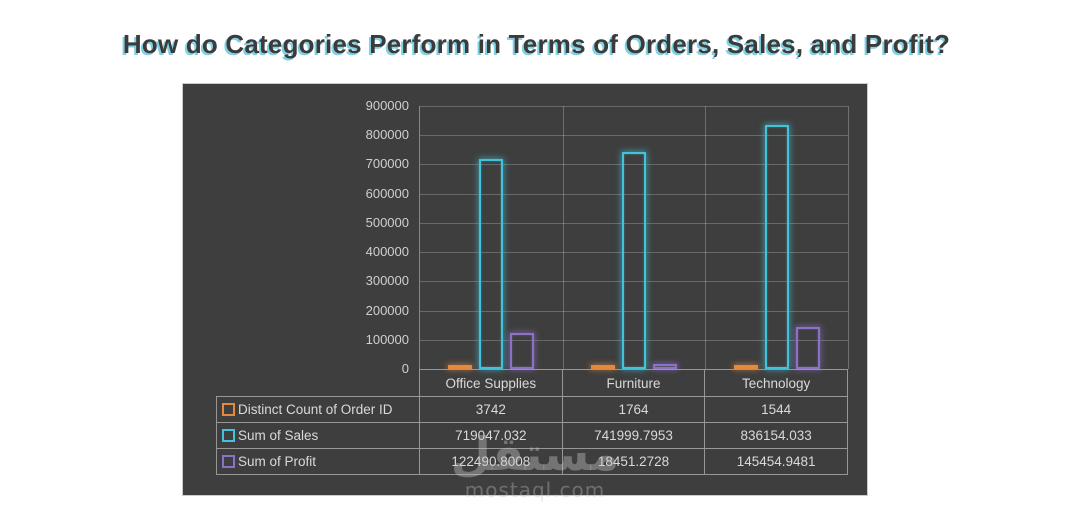 The width and height of the screenshot is (1073, 512). What do you see at coordinates (387, 339) in the screenshot?
I see `y-axis-tick-100000: 100000` at bounding box center [387, 339].